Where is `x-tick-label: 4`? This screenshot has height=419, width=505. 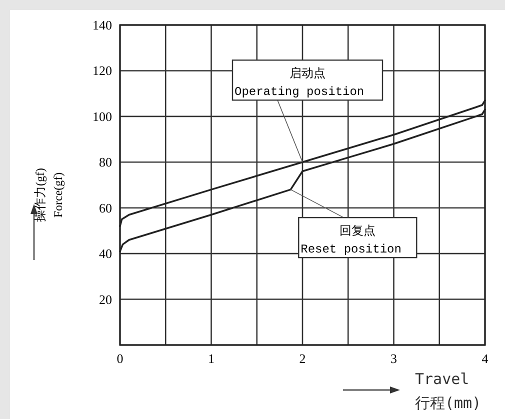 x-tick-label: 4 is located at coordinates (485, 358).